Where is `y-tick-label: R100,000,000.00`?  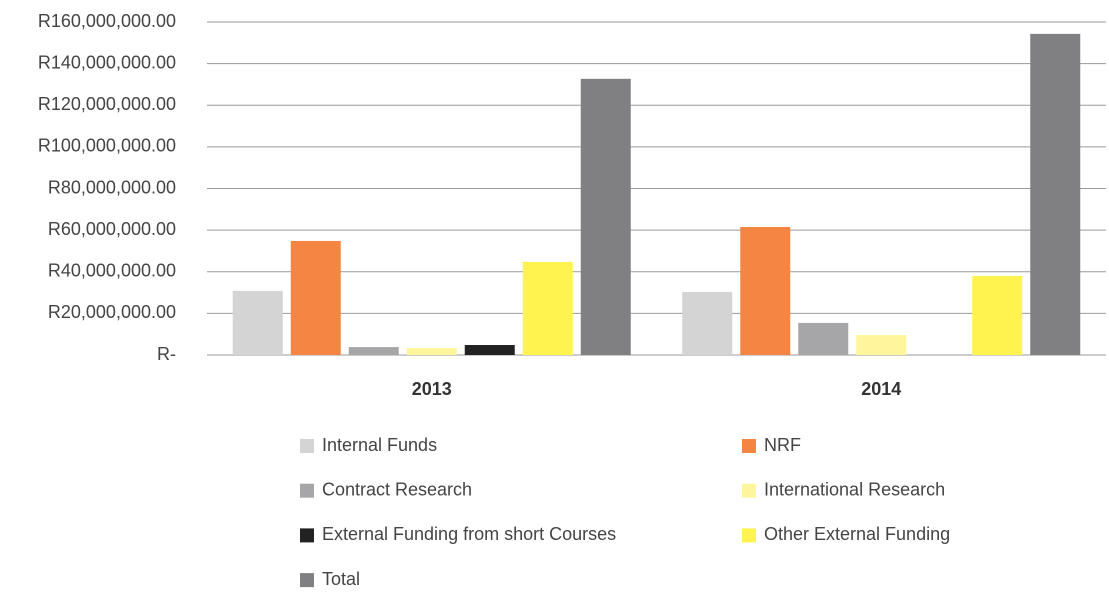 y-tick-label: R100,000,000.00 is located at coordinates (107, 146).